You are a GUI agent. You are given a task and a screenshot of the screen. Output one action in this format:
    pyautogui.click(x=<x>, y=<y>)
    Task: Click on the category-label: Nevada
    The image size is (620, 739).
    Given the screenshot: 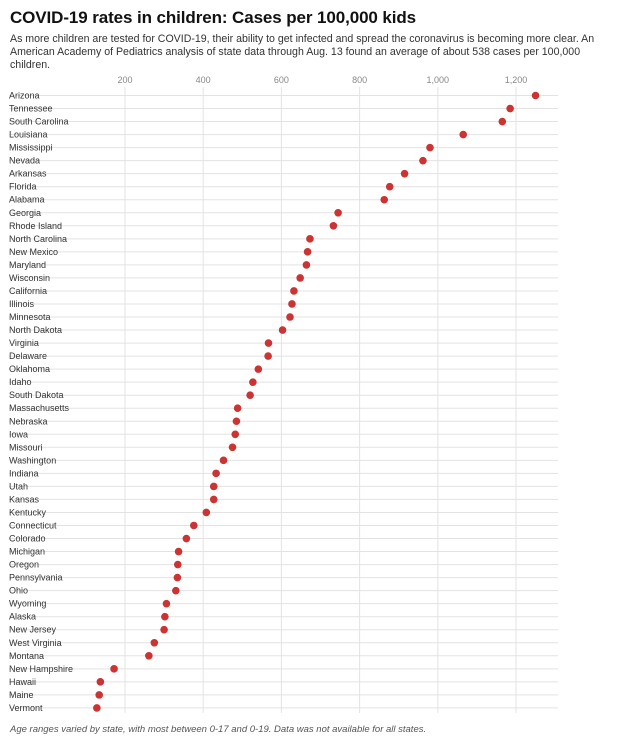 What is the action you would take?
    pyautogui.click(x=24, y=161)
    